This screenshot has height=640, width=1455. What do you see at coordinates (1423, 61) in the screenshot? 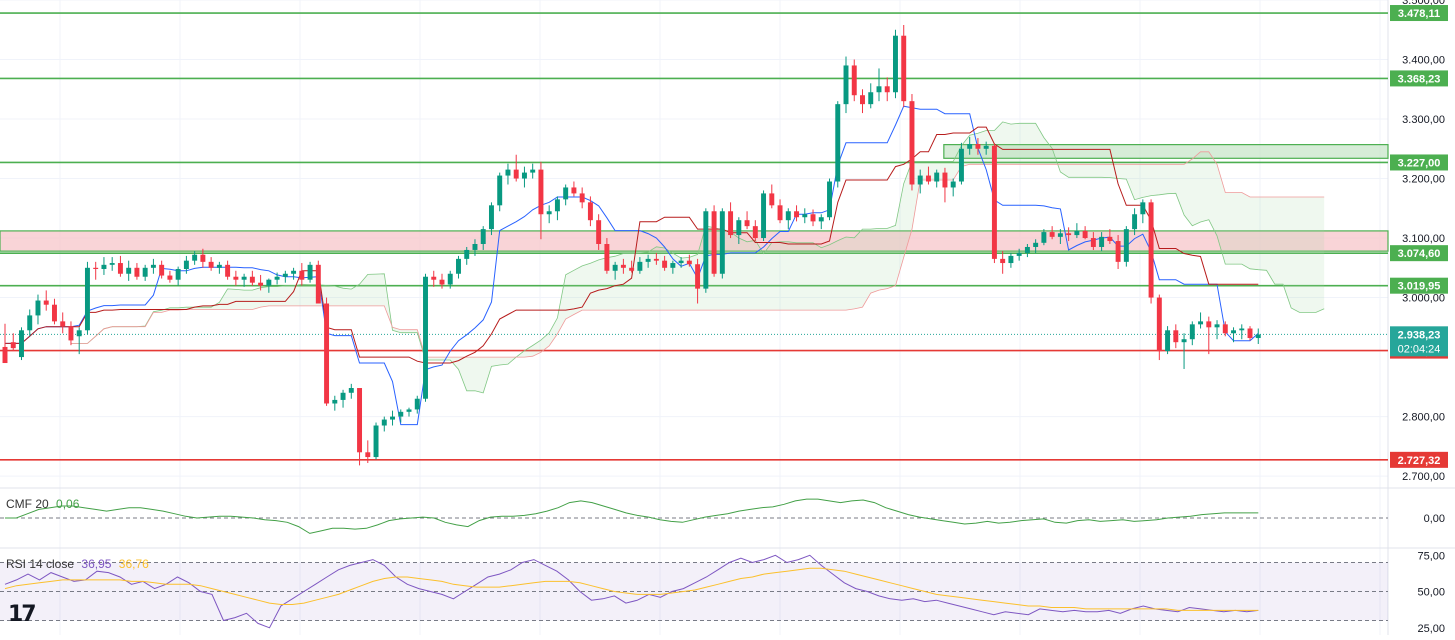
I see `price-tick-label: 3.400,00` at bounding box center [1423, 61].